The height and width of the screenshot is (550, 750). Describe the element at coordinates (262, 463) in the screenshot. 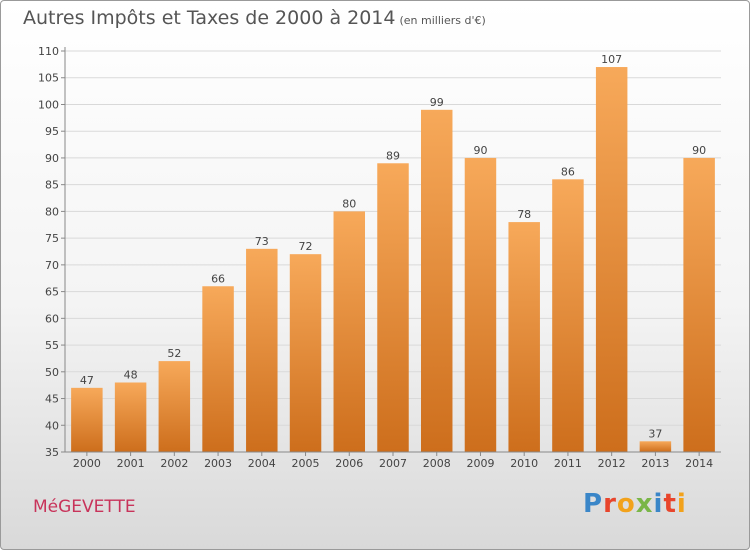

I see `x-tick-label-2004: 2004` at that location.